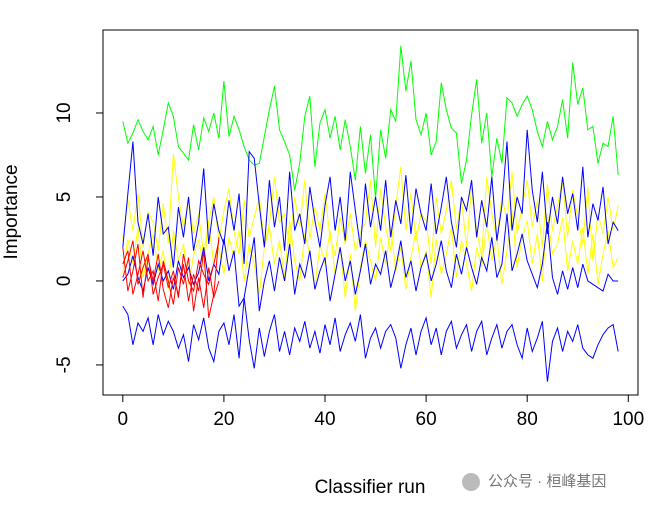 The height and width of the screenshot is (508, 661). I want to click on x-tick-label: 40, so click(324, 419).